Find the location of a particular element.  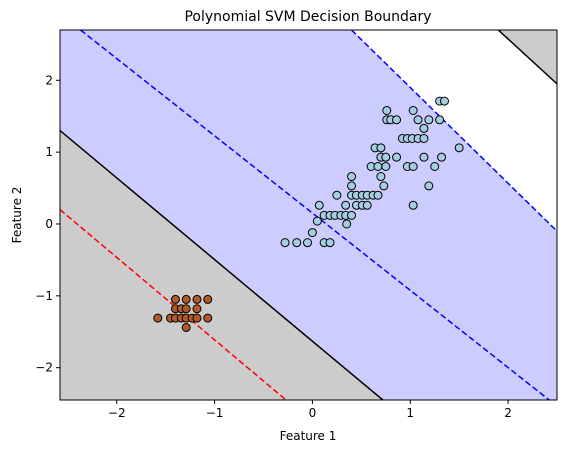

x-tick-label: 1 is located at coordinates (410, 413).